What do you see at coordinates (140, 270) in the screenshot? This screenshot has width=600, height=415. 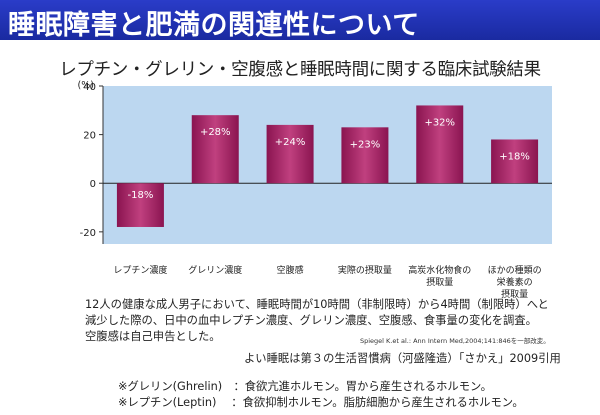 I see `category-label: レプチン濃度` at bounding box center [140, 270].